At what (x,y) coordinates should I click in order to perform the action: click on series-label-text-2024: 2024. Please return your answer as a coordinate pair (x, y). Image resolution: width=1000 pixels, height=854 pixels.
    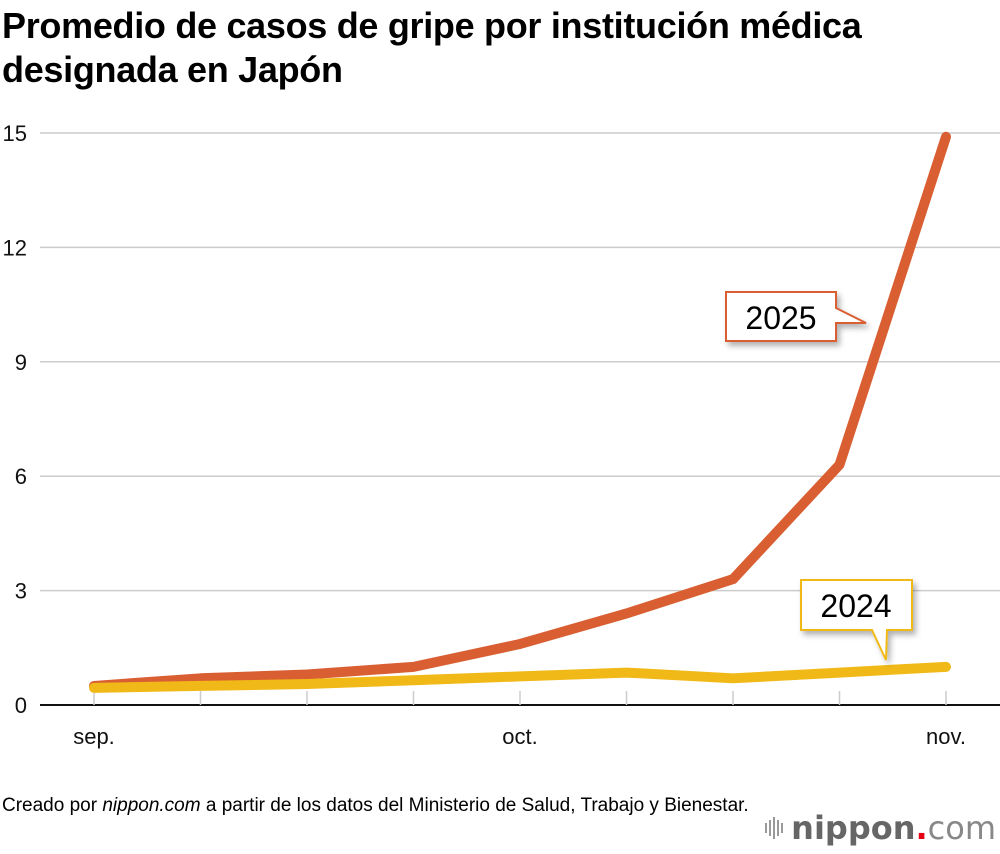
    Looking at the image, I should click on (855, 606).